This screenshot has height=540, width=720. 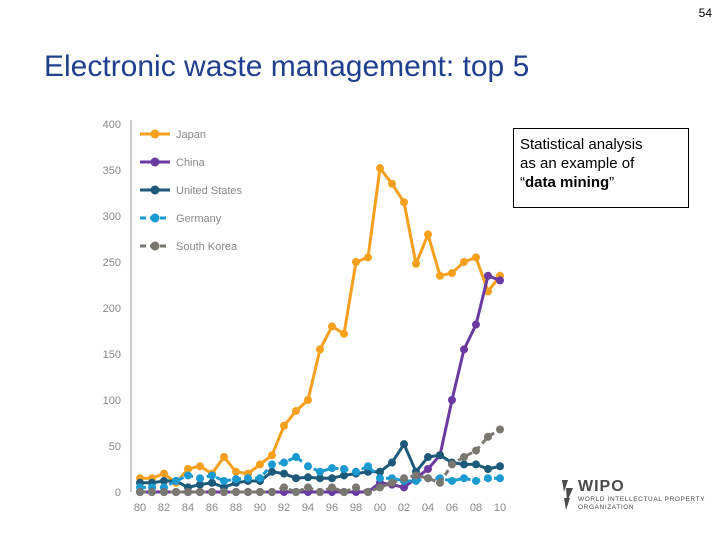 I want to click on x-tick-label: 84, so click(x=188, y=508).